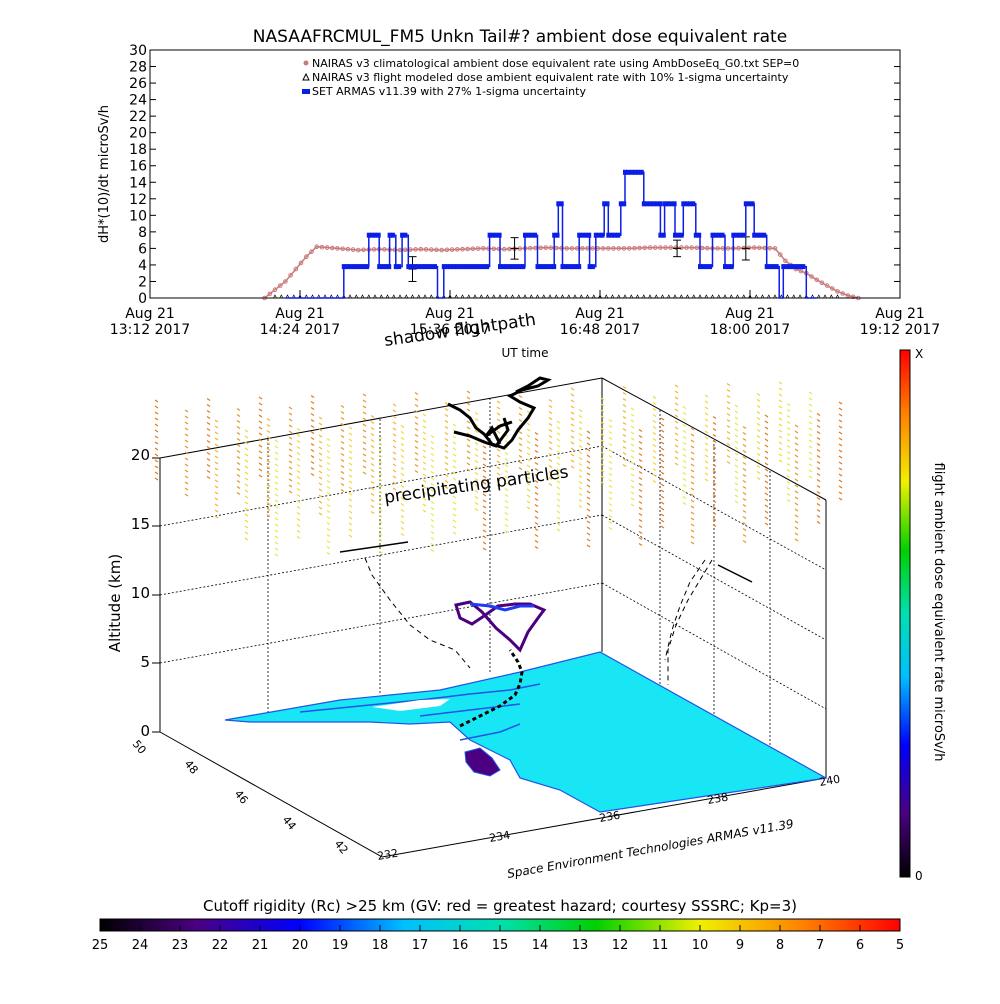 This screenshot has height=1004, width=1000. I want to click on y-tick-label-14: 14, so click(138, 183).